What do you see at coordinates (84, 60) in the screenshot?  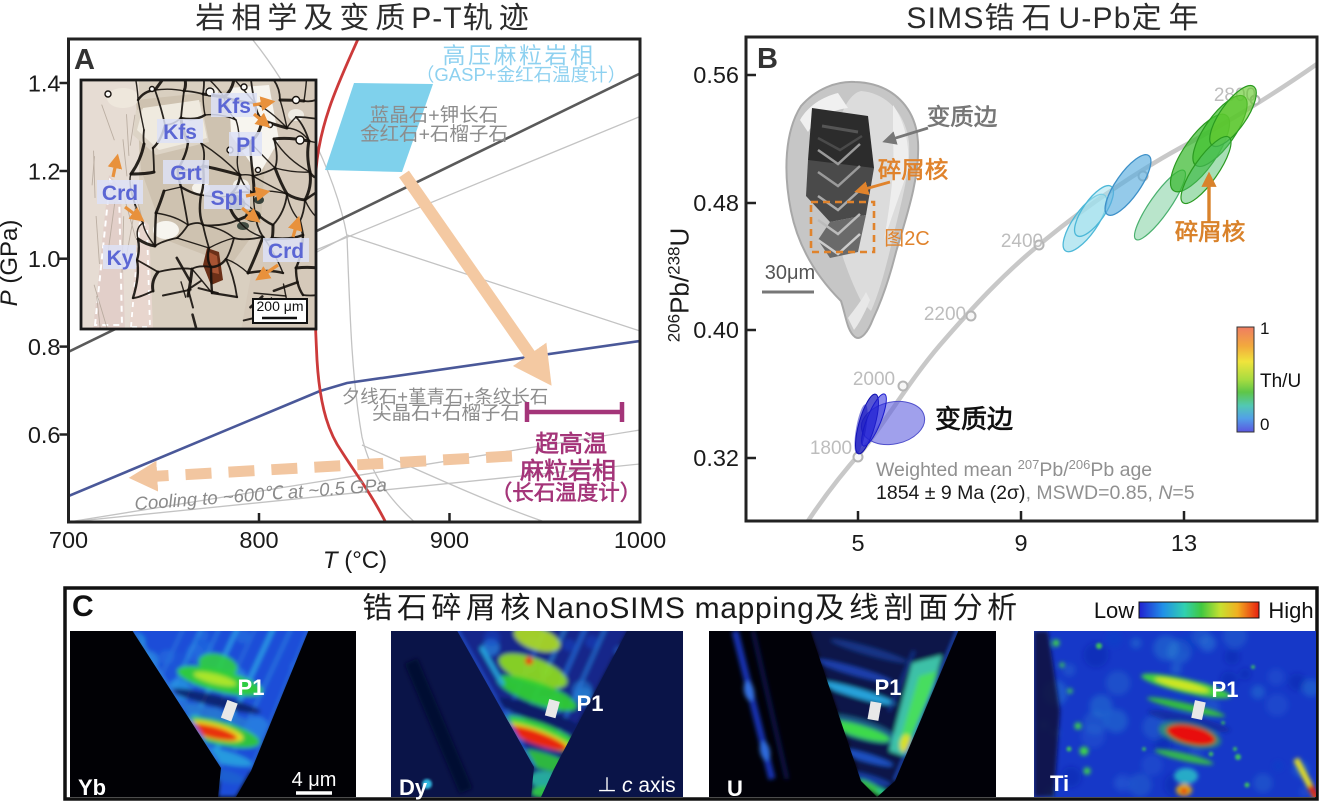 I see `svg-text: A` at bounding box center [84, 60].